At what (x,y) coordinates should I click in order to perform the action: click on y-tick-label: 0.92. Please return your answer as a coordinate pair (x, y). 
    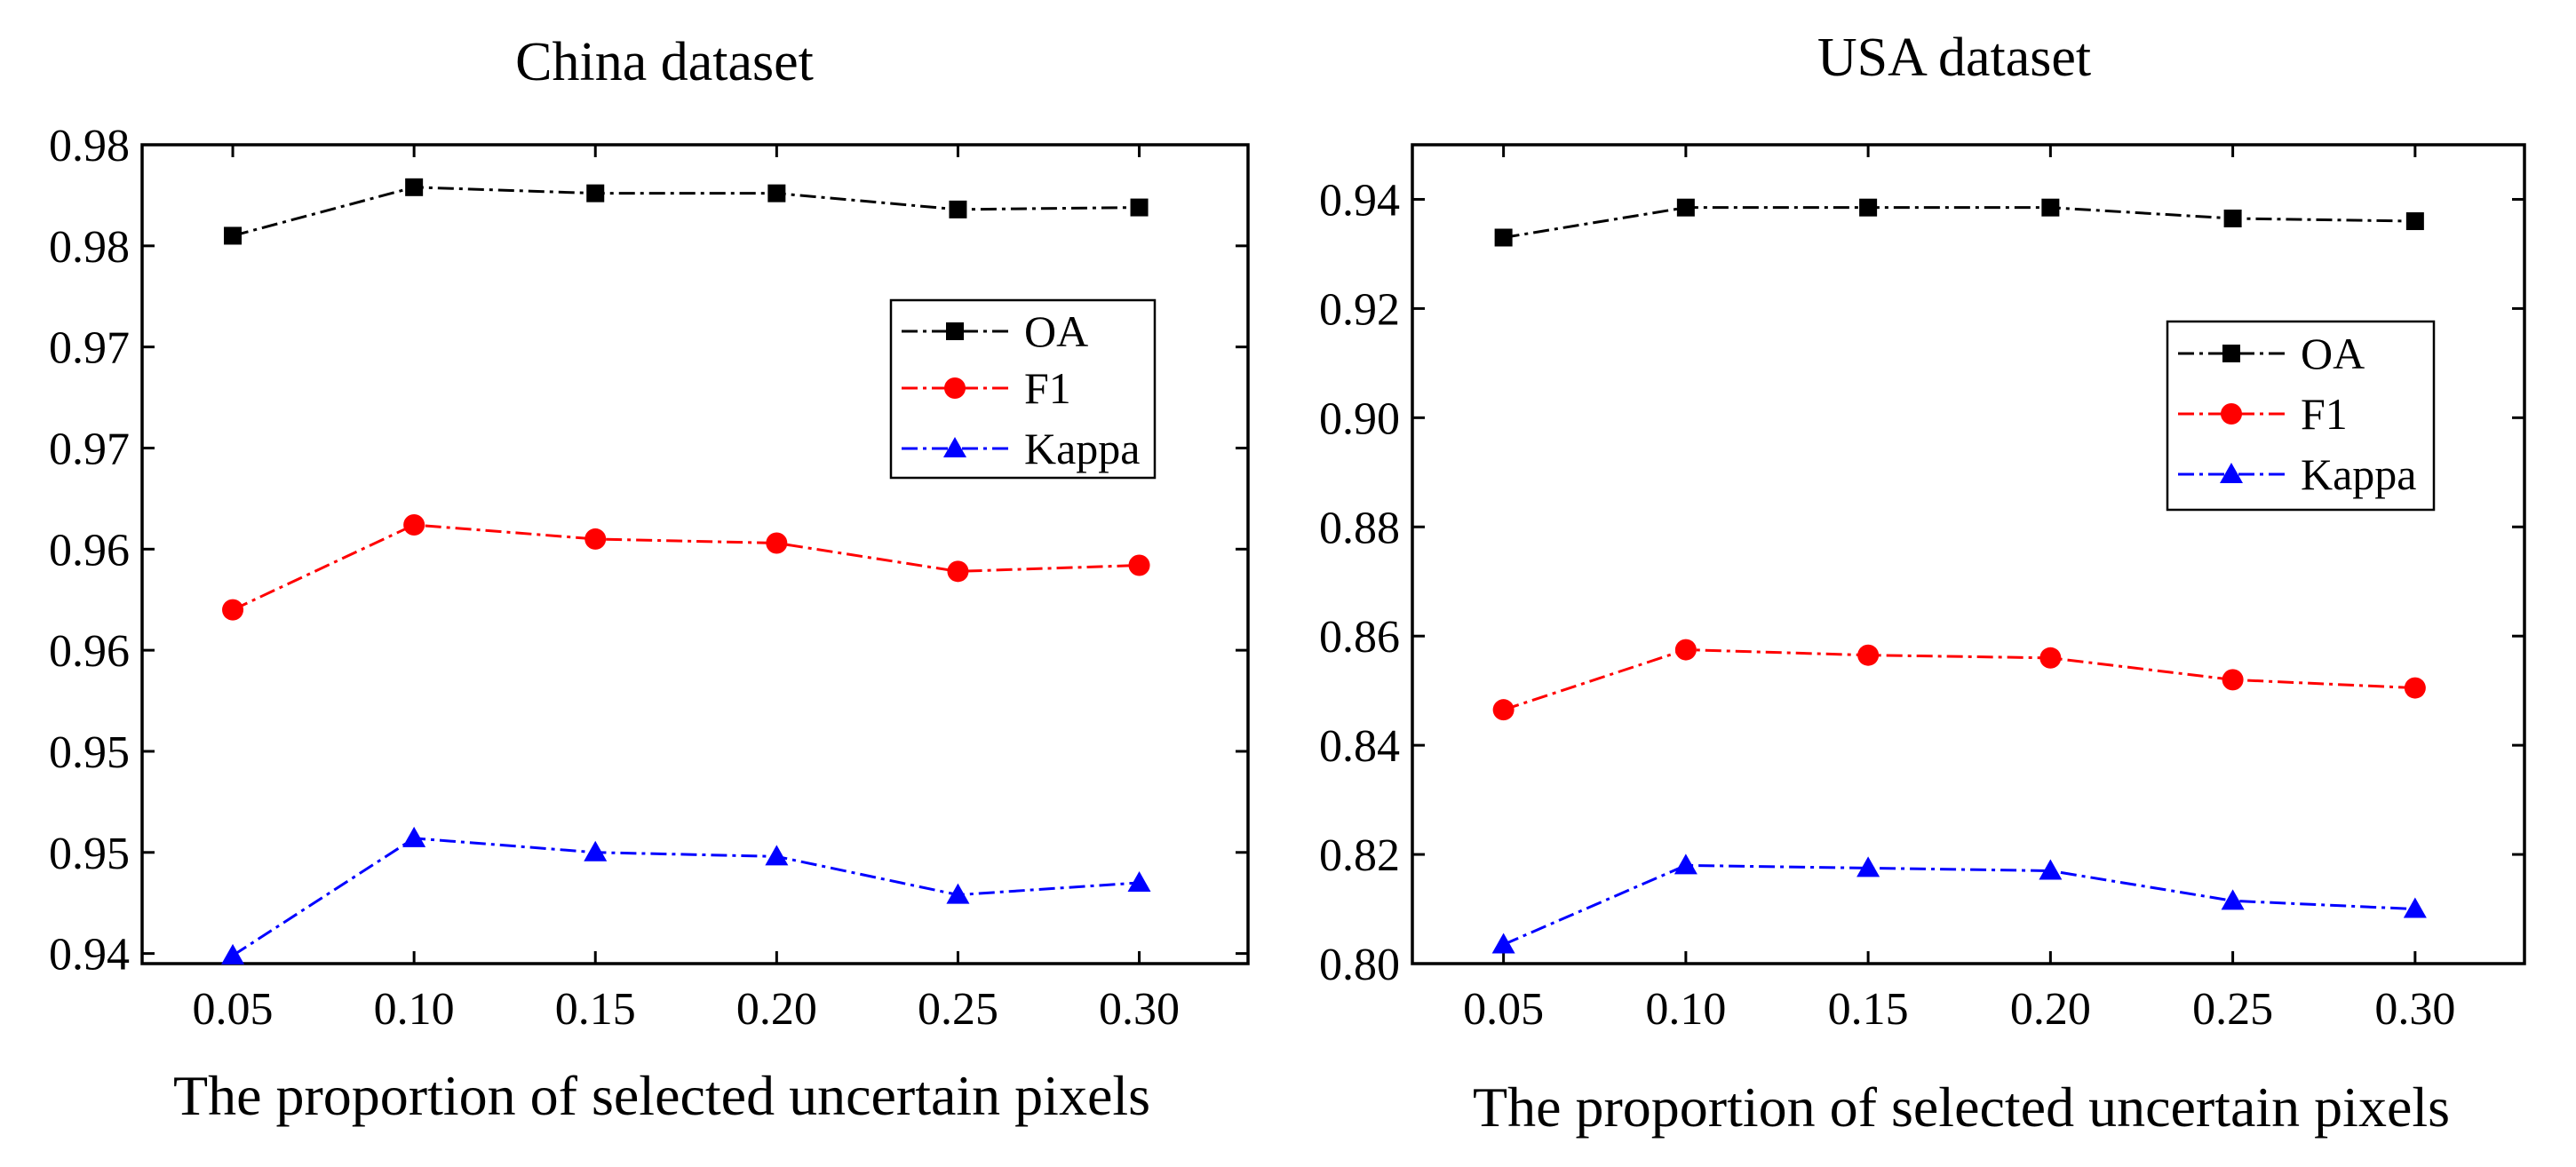
    Looking at the image, I should click on (1359, 309).